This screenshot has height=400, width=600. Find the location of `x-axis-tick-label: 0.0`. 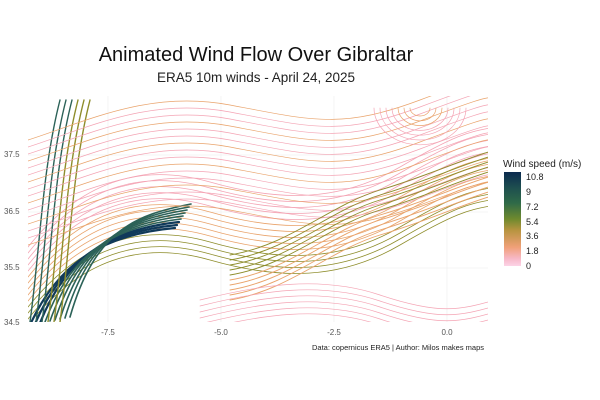

x-axis-tick-label: 0.0 is located at coordinates (447, 332).